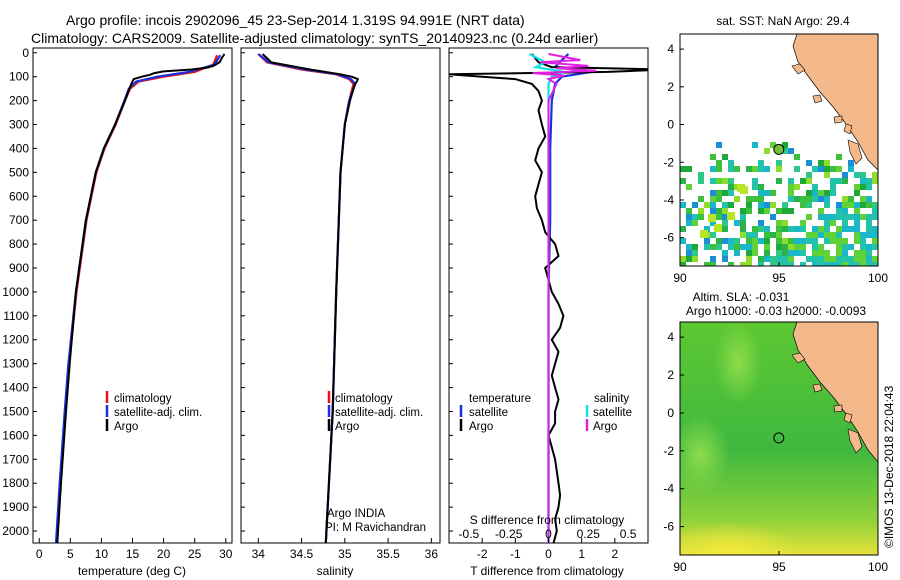 The image size is (900, 580). What do you see at coordinates (878, 278) in the screenshot?
I see `map-x-tick-label: 100` at bounding box center [878, 278].